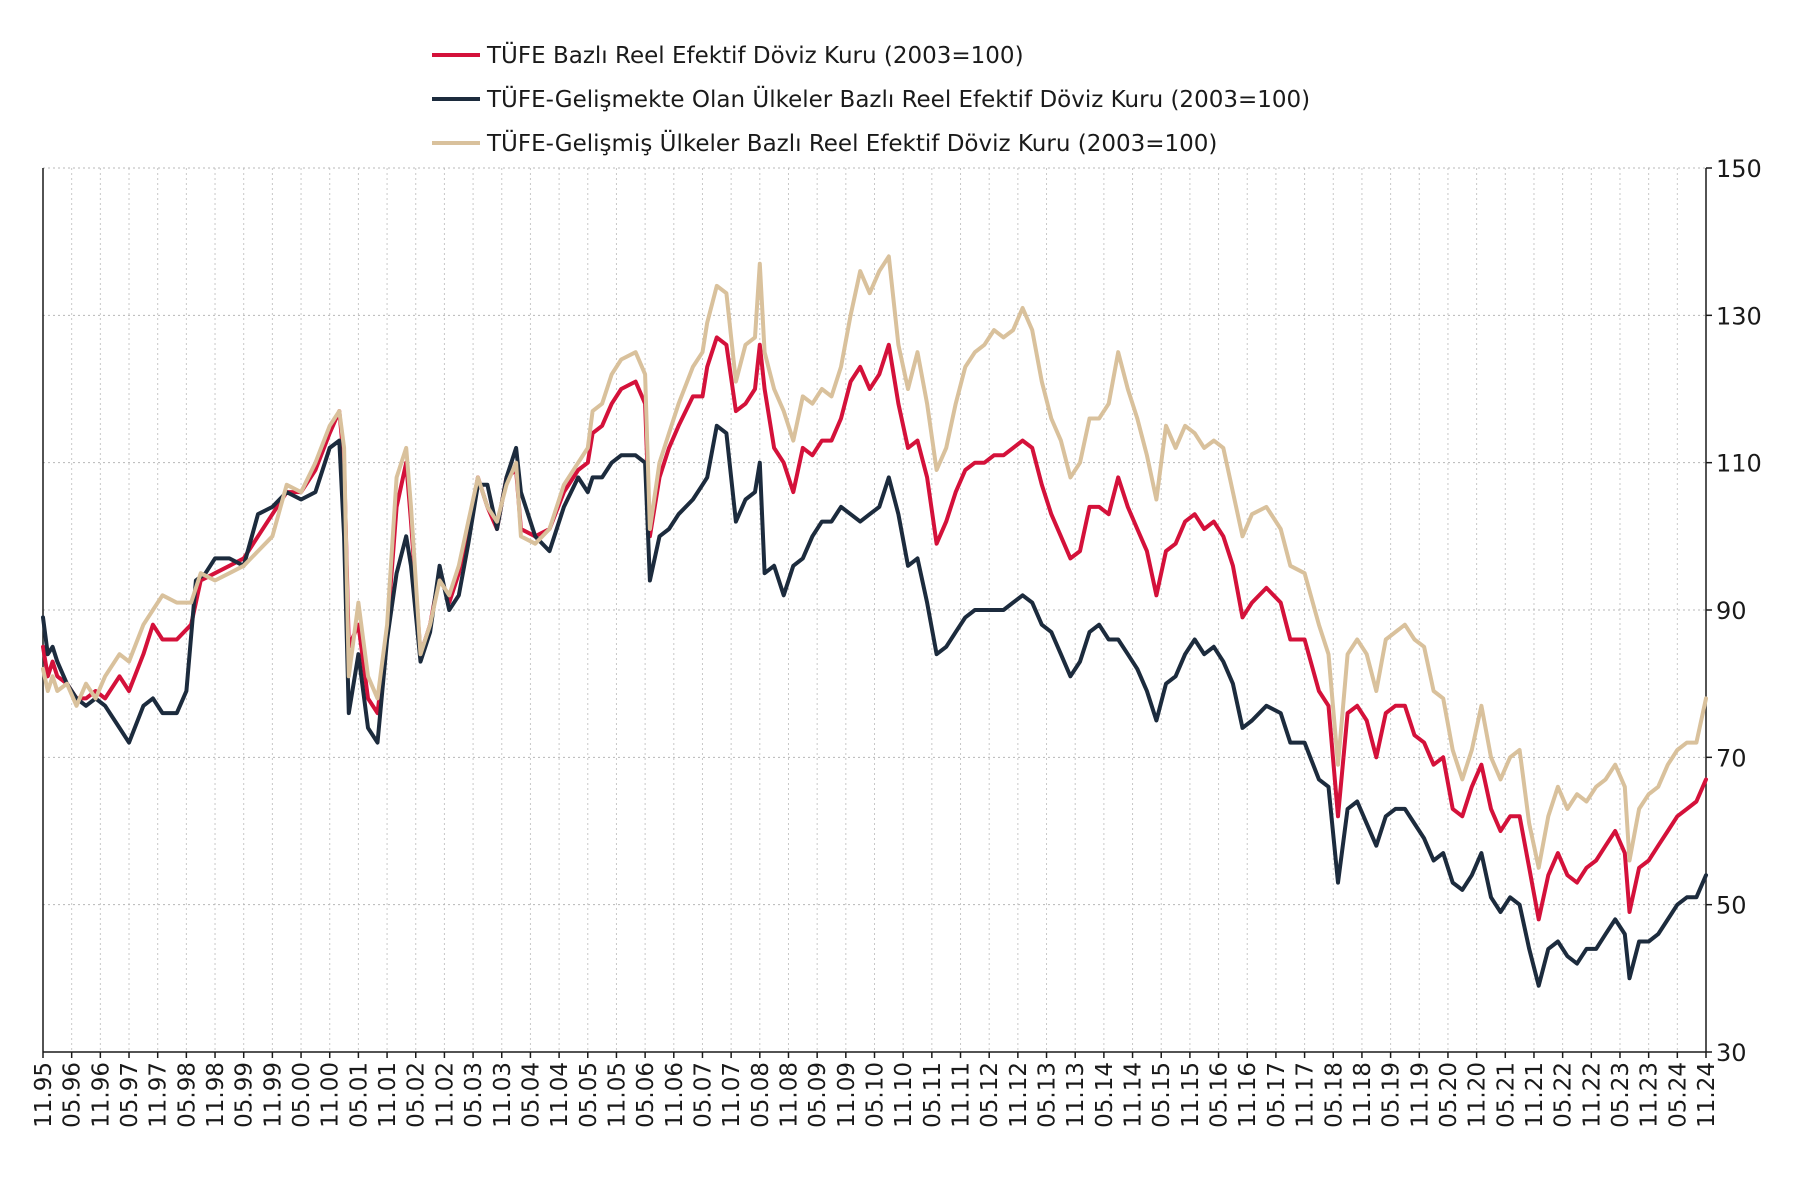 This screenshot has width=1816, height=1192. What do you see at coordinates (1076, 1095) in the screenshot?
I see `x-tick-label: 11.13` at bounding box center [1076, 1095].